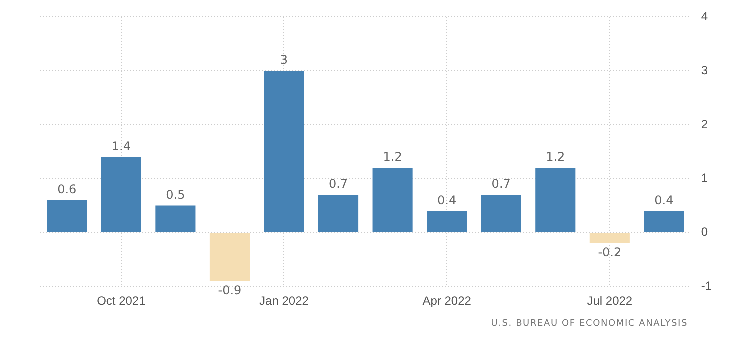  Describe the element at coordinates (230, 290) in the screenshot. I see `data-label: -0.9` at that location.